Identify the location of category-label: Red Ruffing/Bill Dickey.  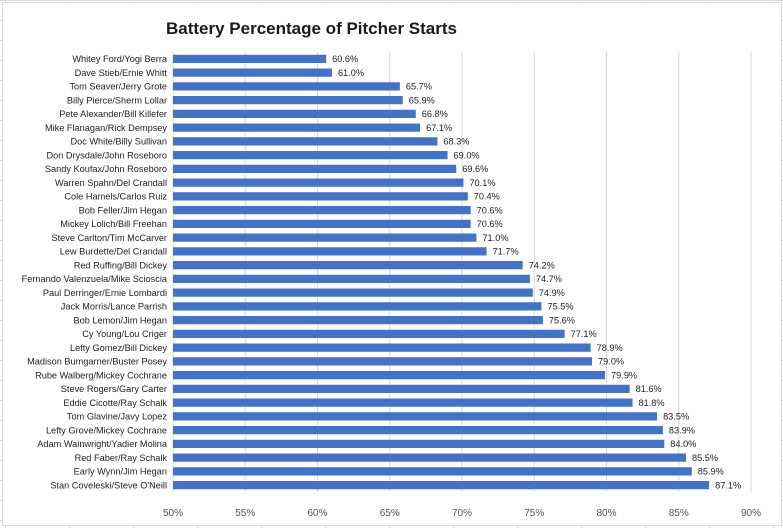
(121, 265).